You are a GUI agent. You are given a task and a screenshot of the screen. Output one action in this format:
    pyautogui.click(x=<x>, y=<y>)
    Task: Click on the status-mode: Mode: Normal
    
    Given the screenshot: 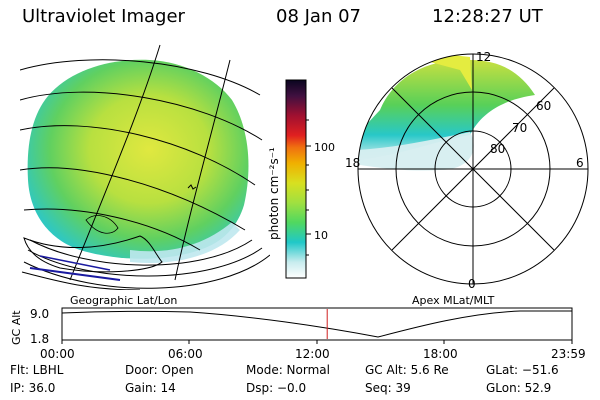 What is the action you would take?
    pyautogui.click(x=288, y=370)
    